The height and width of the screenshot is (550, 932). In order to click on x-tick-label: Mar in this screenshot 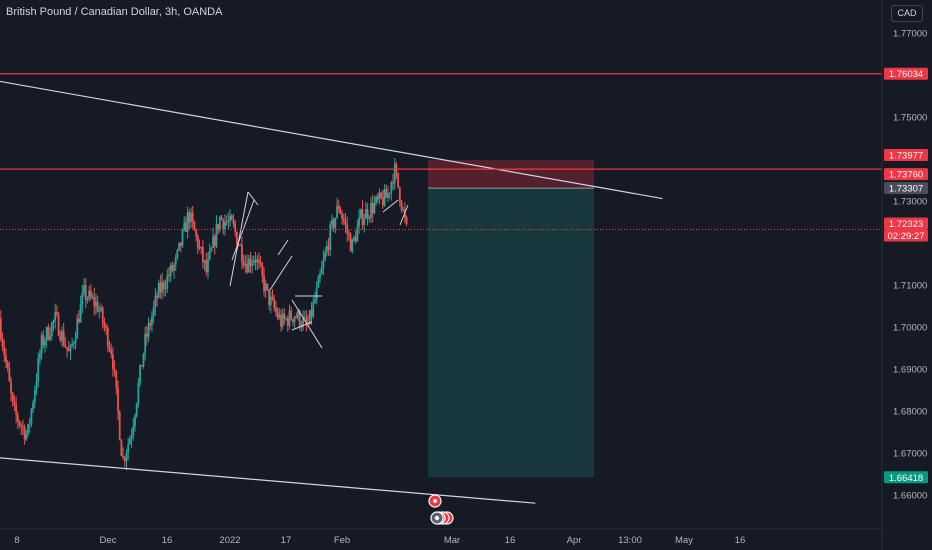, I will do `click(452, 540)`.